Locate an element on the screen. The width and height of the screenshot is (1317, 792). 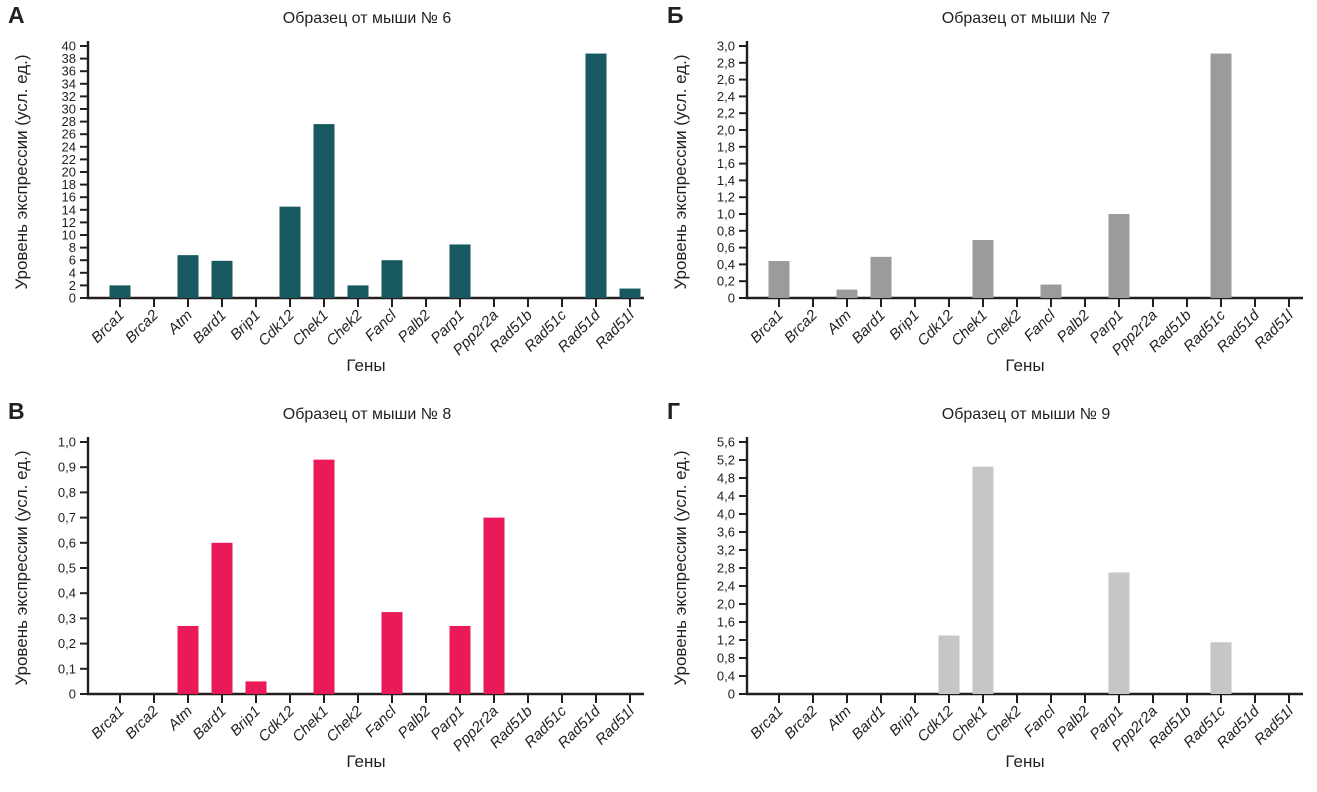
bar-rad51c is located at coordinates (1221, 176).